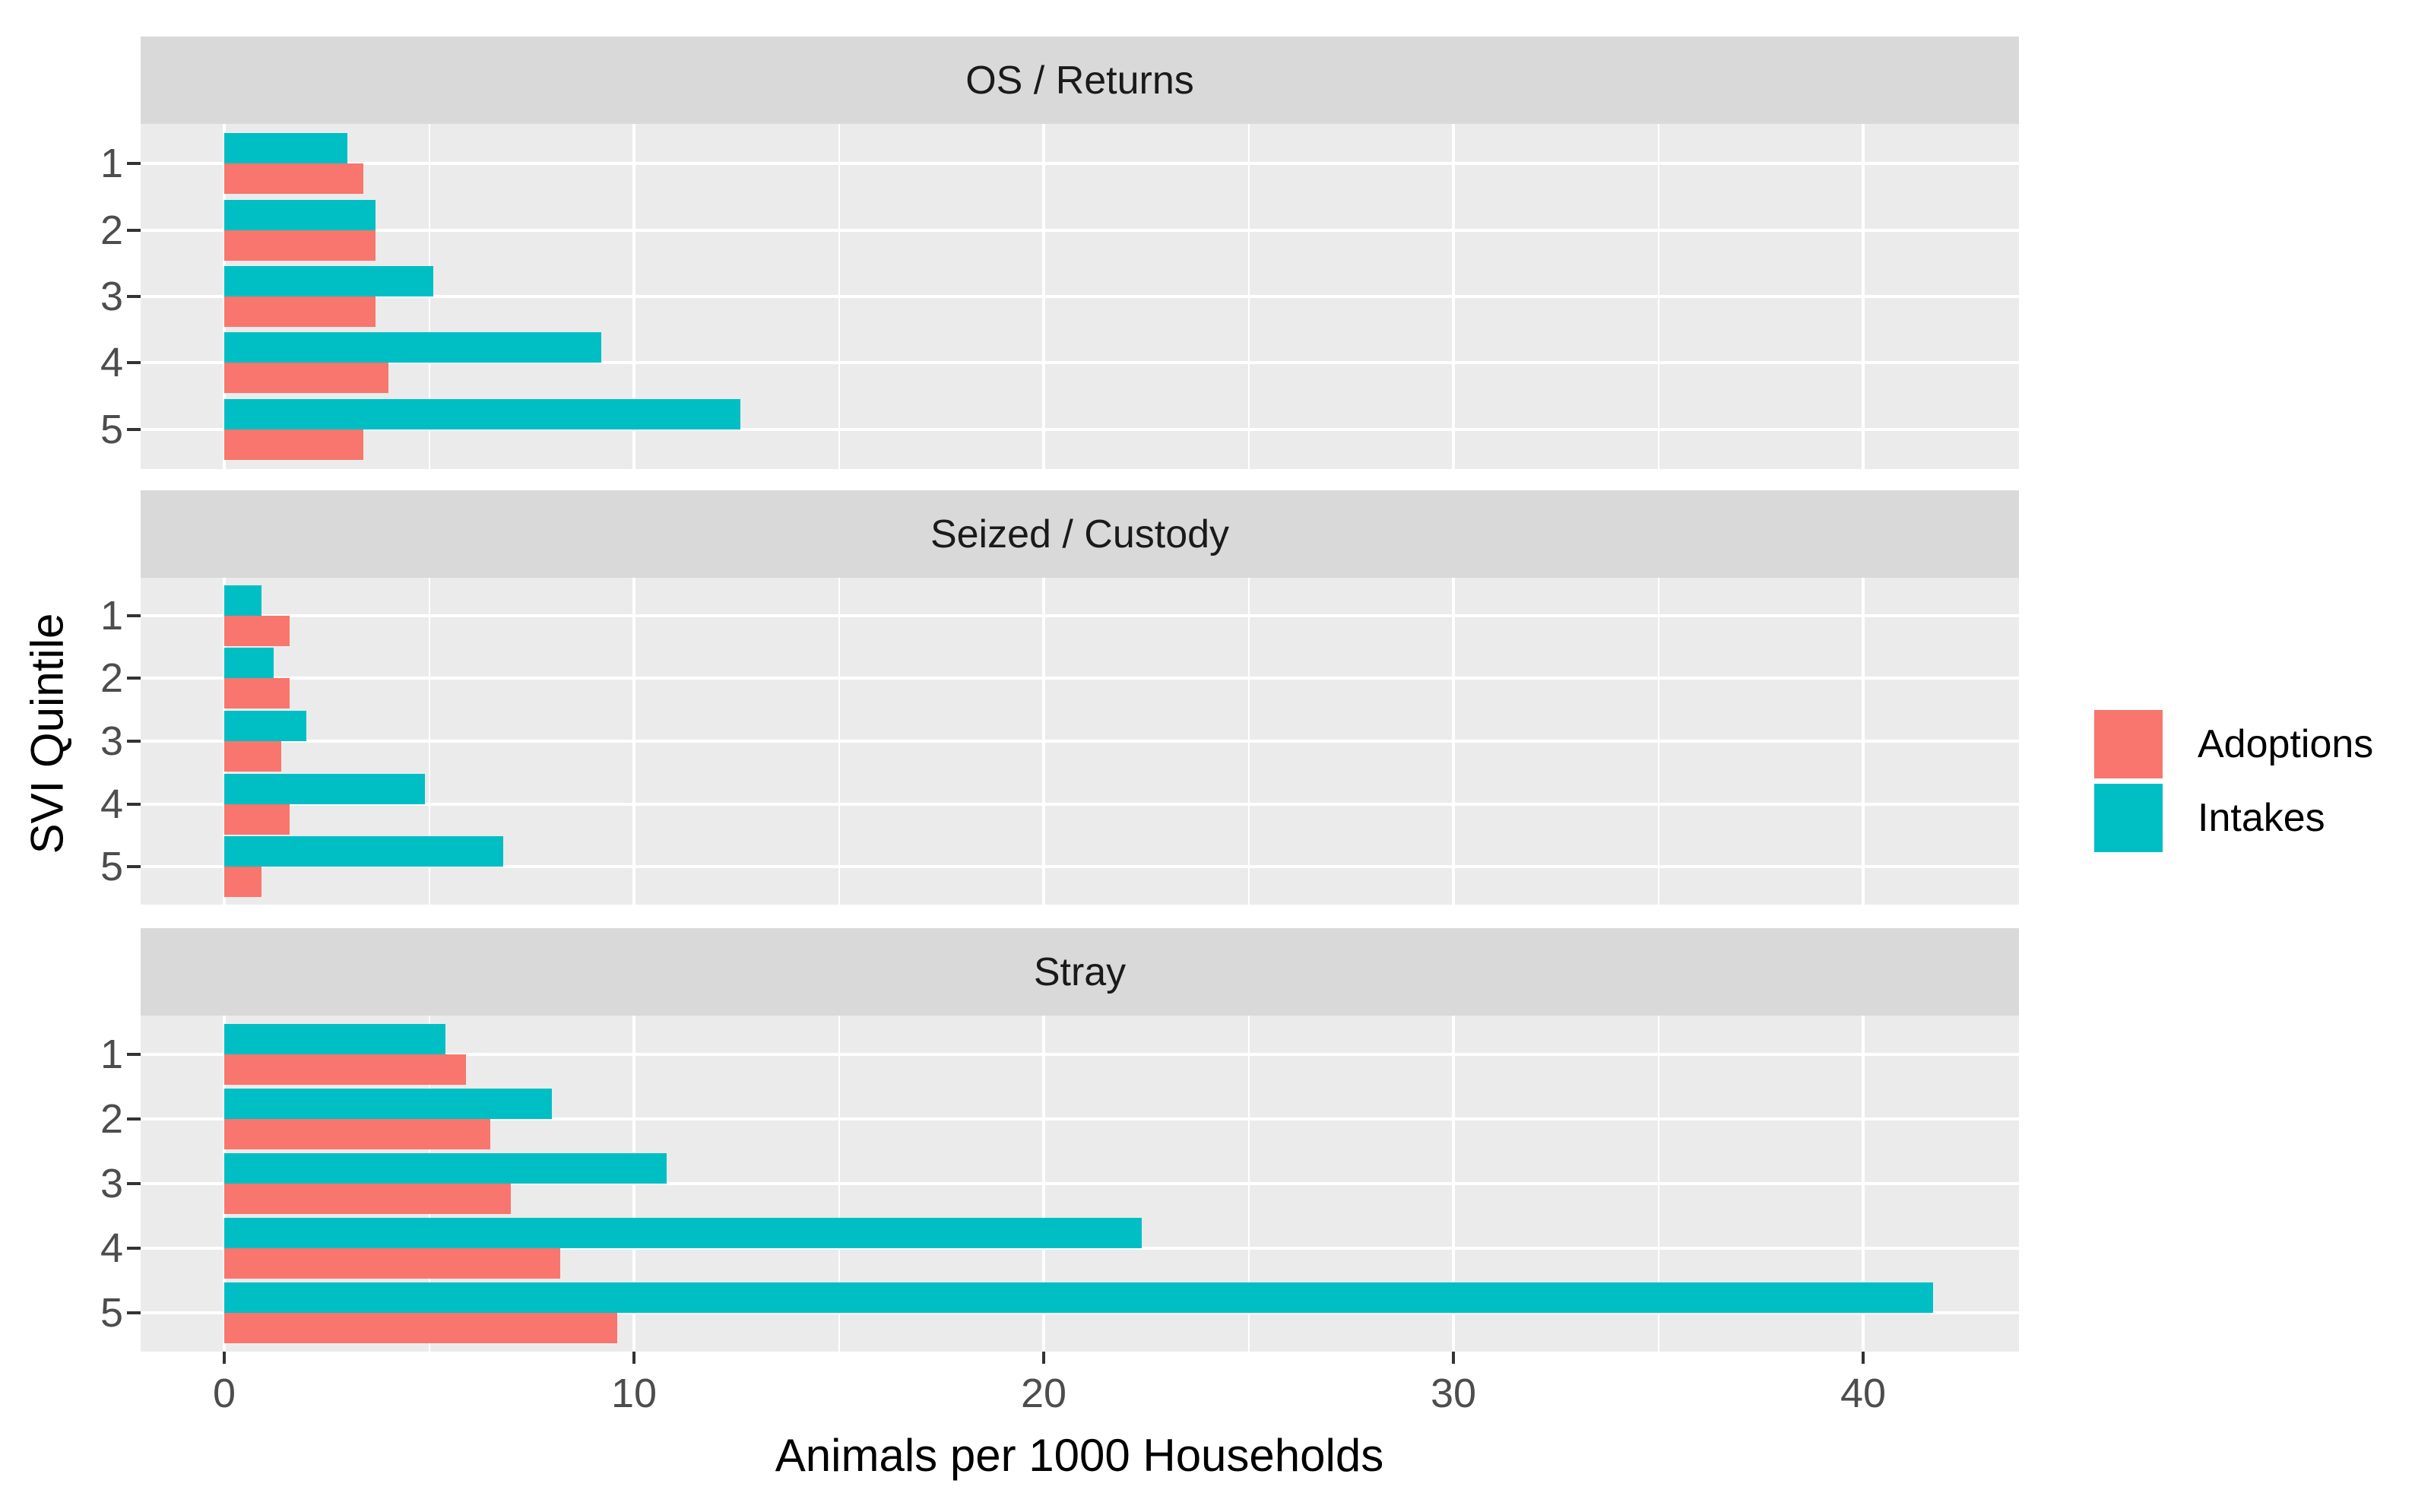  I want to click on legend-entry: Adoptions, so click(2233, 744).